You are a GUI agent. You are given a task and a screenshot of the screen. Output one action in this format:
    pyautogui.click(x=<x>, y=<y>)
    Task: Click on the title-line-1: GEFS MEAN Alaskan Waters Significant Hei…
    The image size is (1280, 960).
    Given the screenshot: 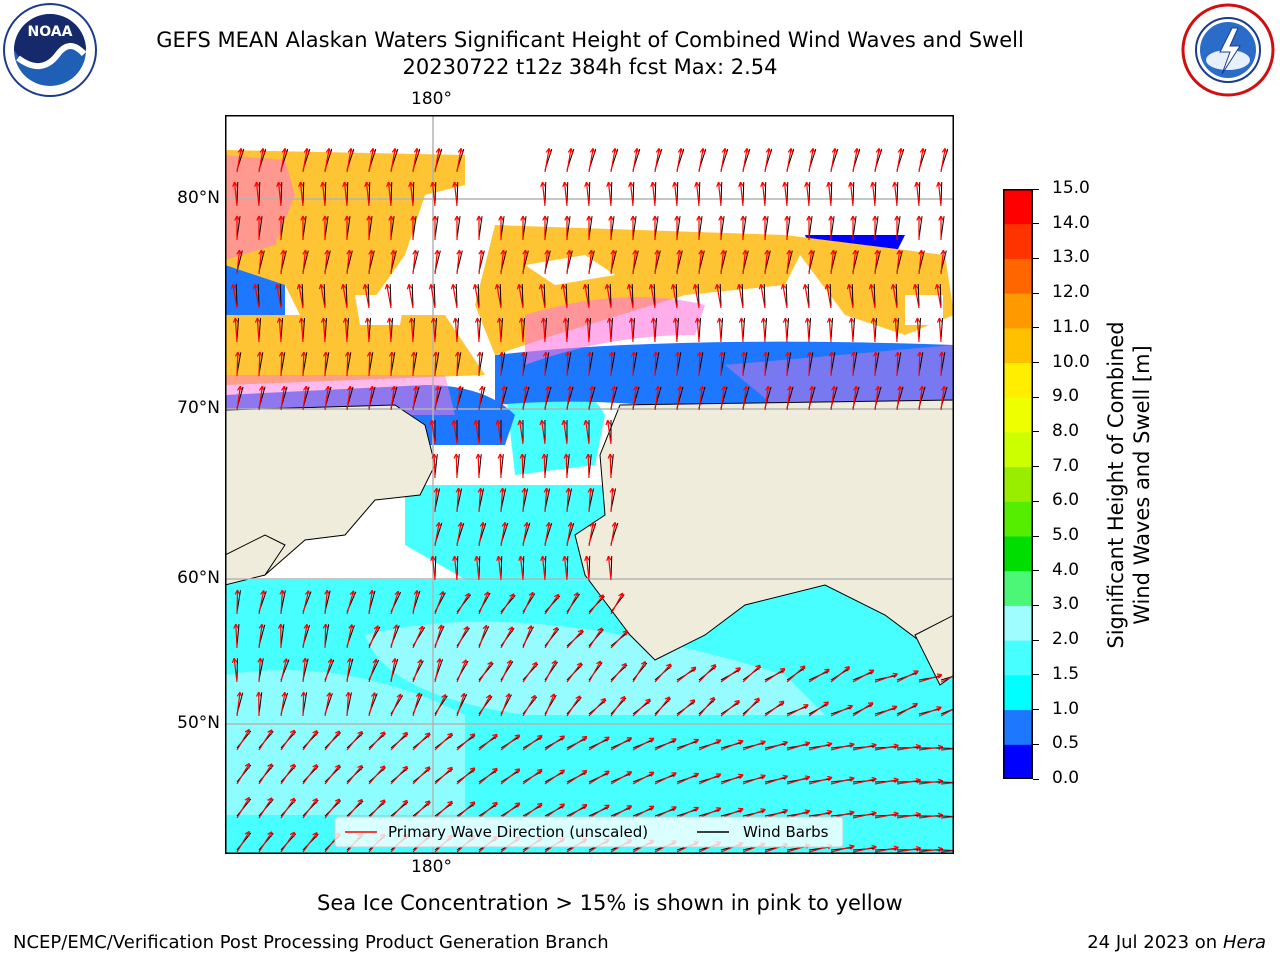 What is the action you would take?
    pyautogui.click(x=590, y=40)
    